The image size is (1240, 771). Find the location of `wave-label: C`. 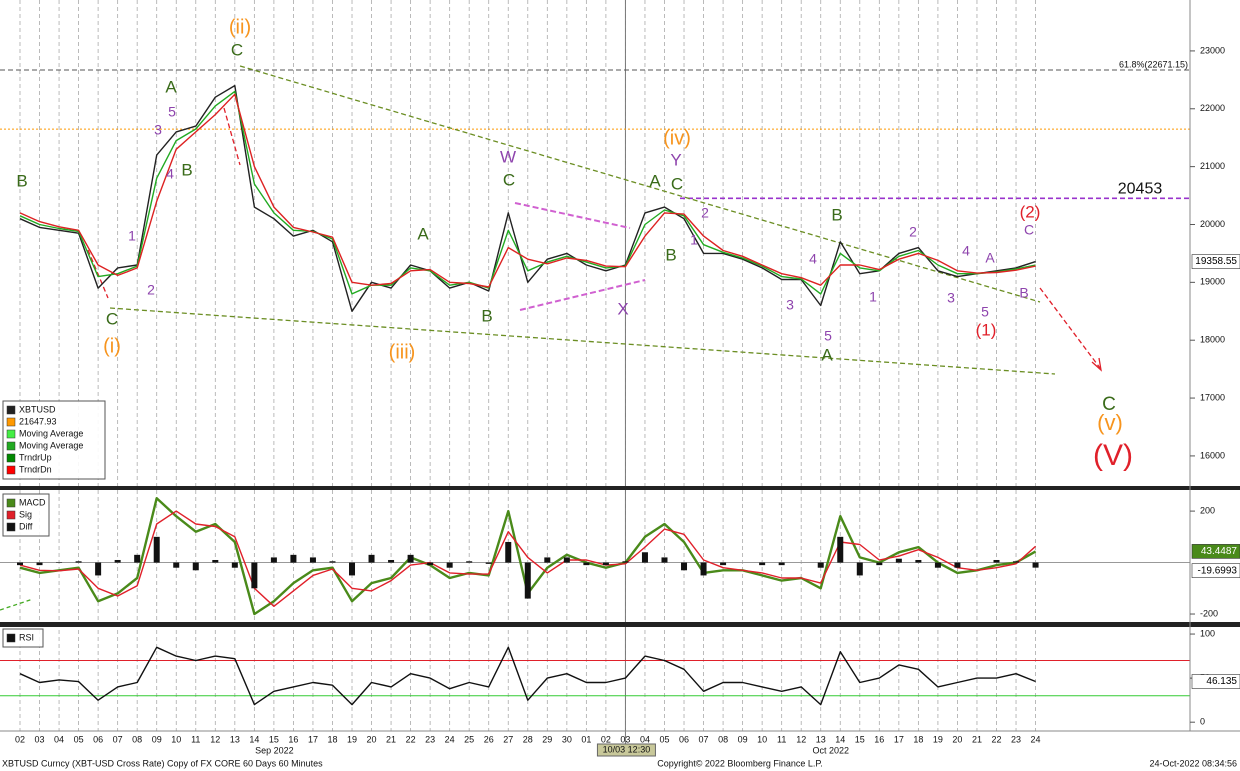

wave-label: C is located at coordinates (237, 49).